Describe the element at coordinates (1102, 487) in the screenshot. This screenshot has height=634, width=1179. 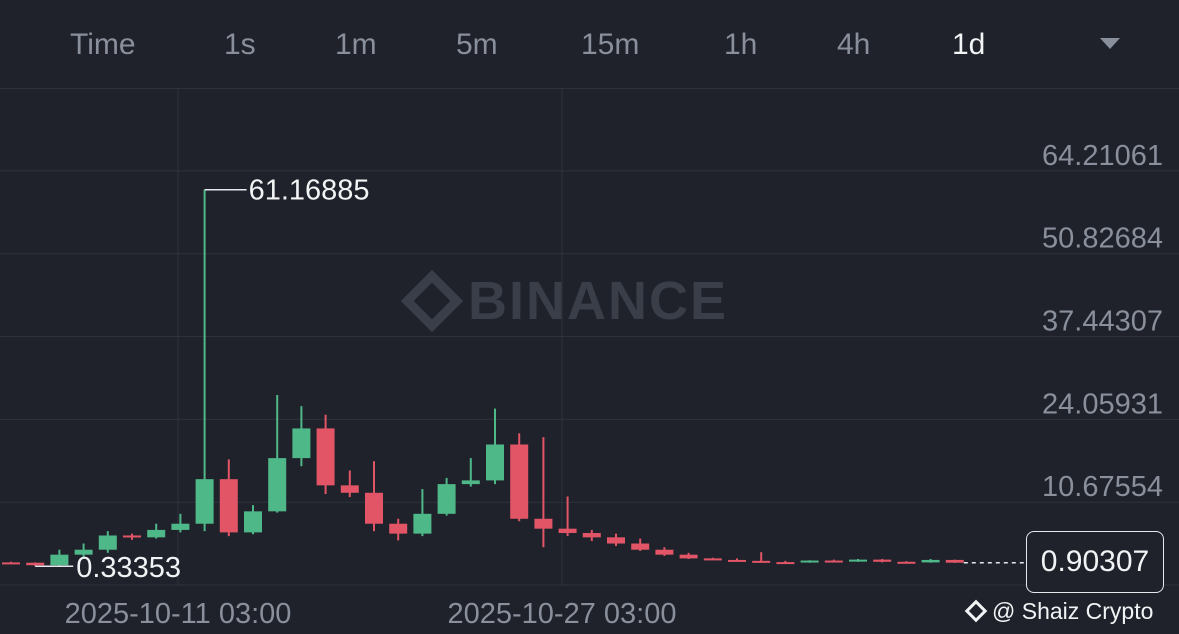
I see `y-tick-label: 10.67554` at that location.